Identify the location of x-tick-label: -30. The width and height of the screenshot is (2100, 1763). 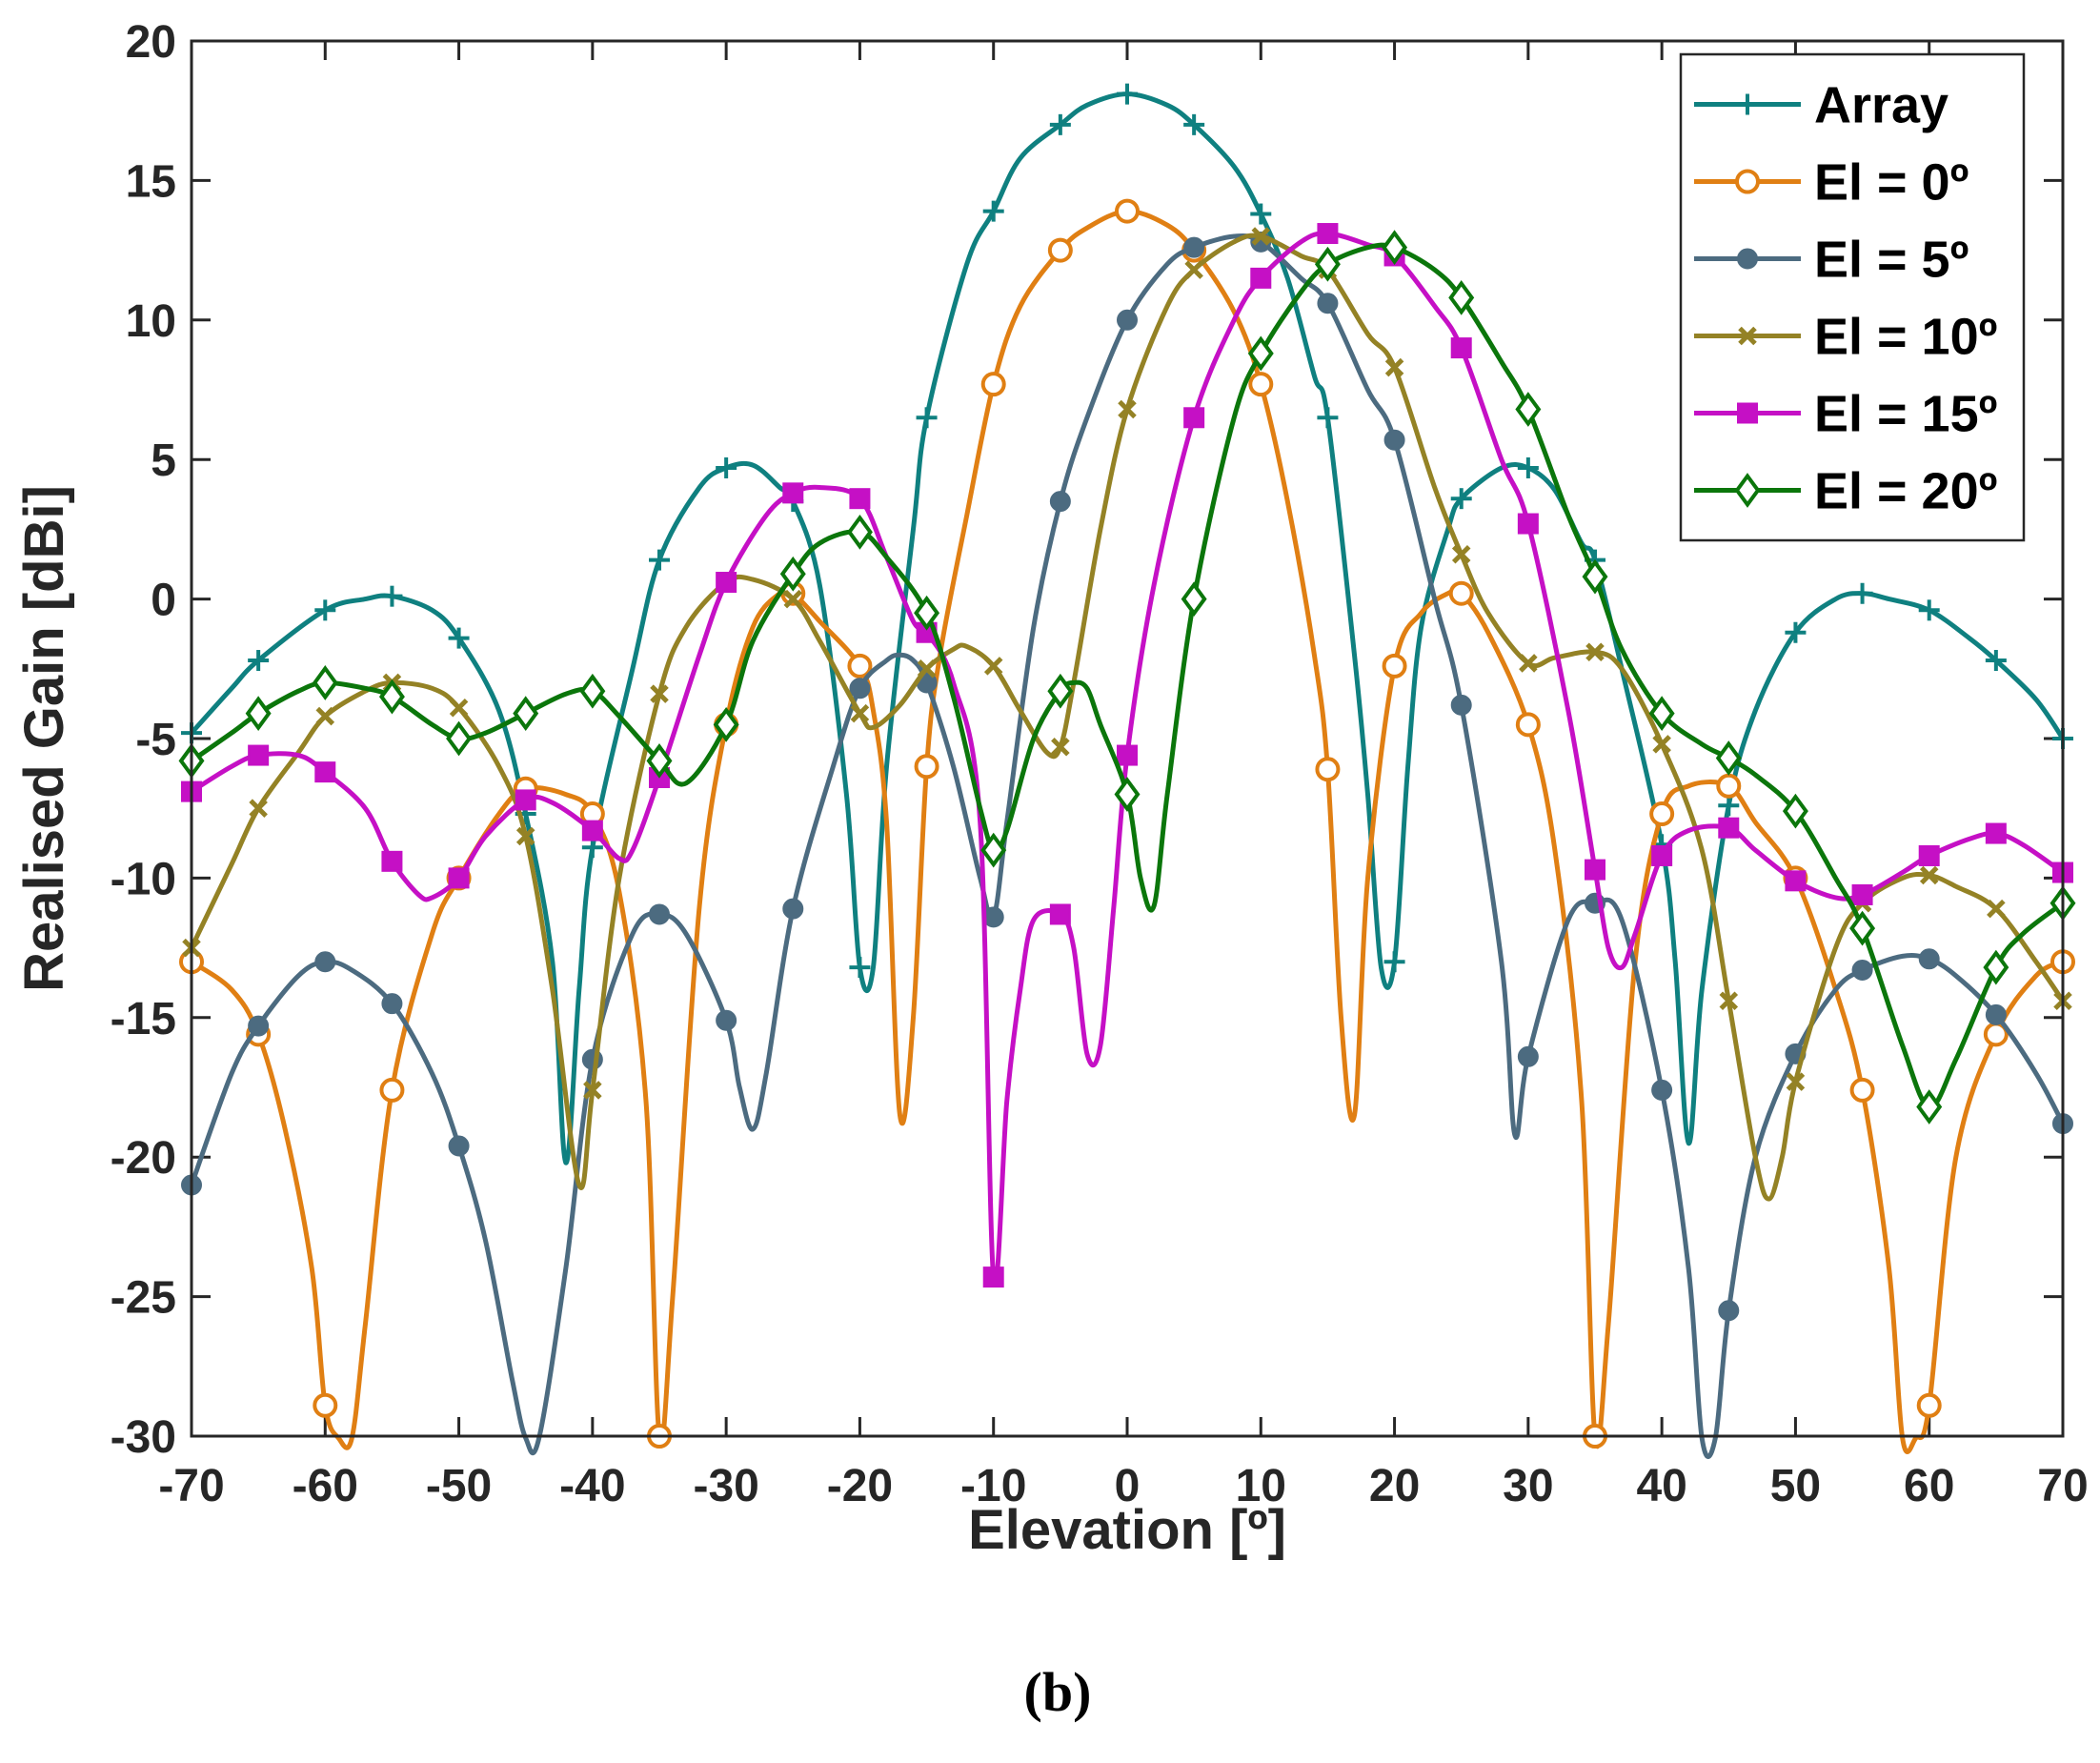
(725, 1486).